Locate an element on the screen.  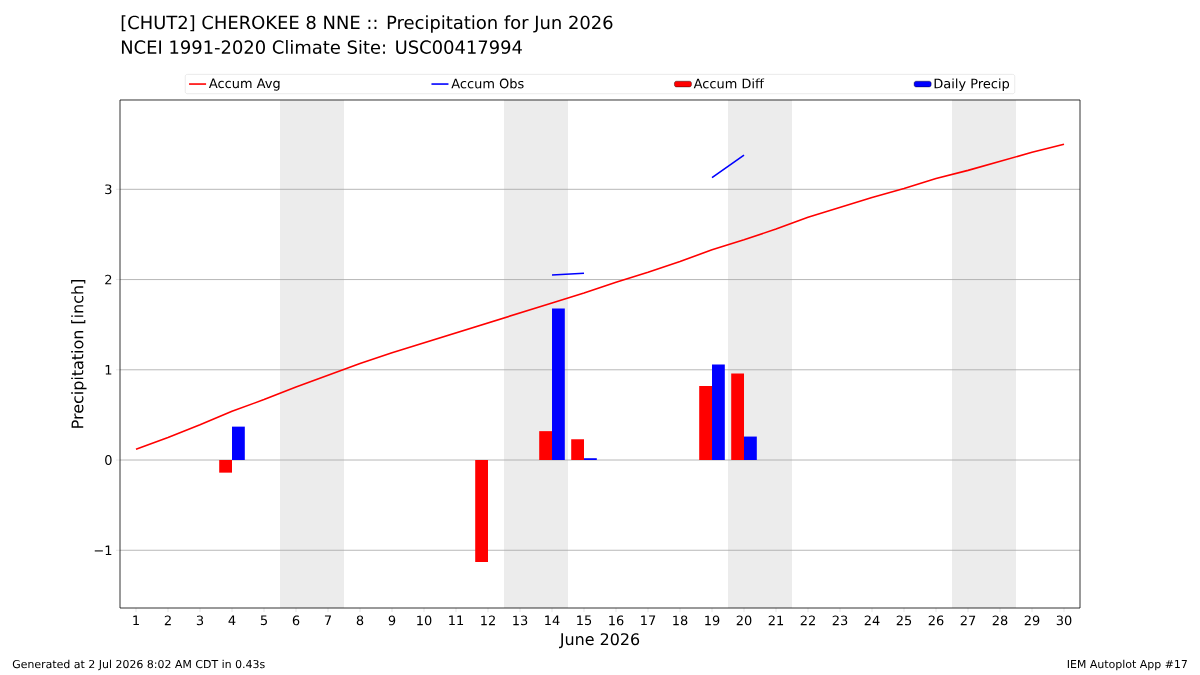
x-tick-label: 18 is located at coordinates (680, 620).